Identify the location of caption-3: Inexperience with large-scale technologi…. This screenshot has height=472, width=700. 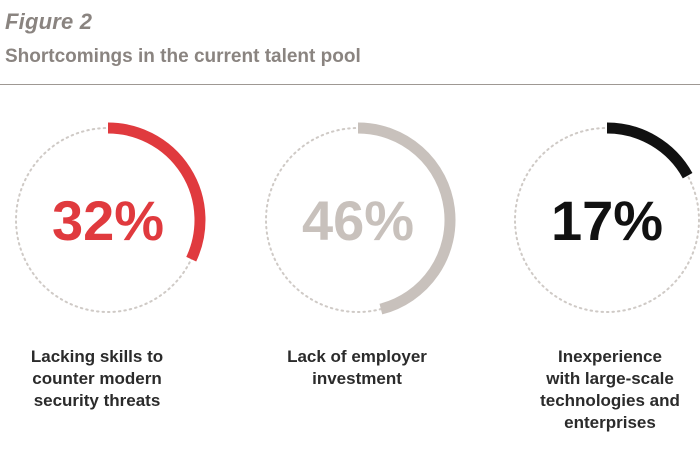
(610, 389).